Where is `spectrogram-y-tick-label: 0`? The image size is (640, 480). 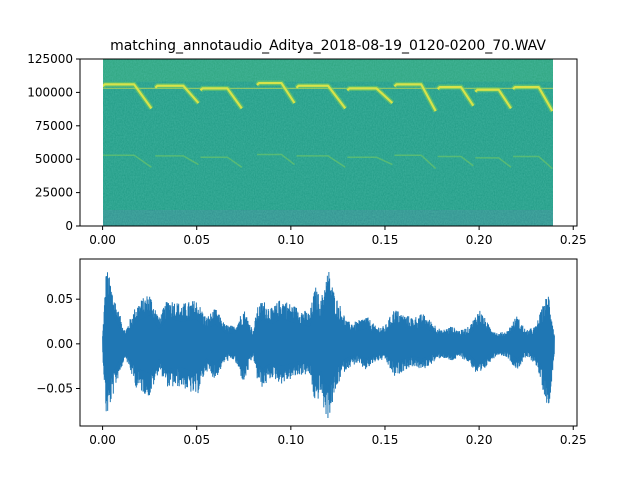
spectrogram-y-tick-label: 0 is located at coordinates (69, 226).